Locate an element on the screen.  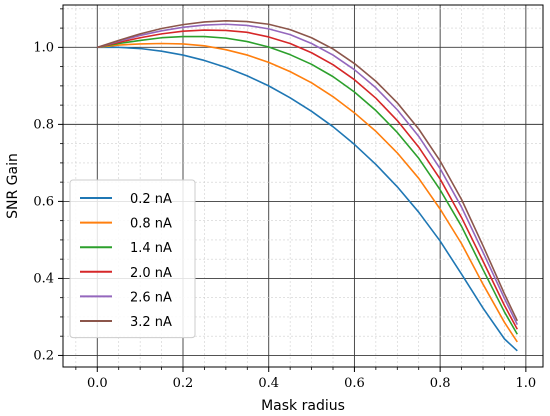
legend-label: 2.6 nA is located at coordinates (151, 297).